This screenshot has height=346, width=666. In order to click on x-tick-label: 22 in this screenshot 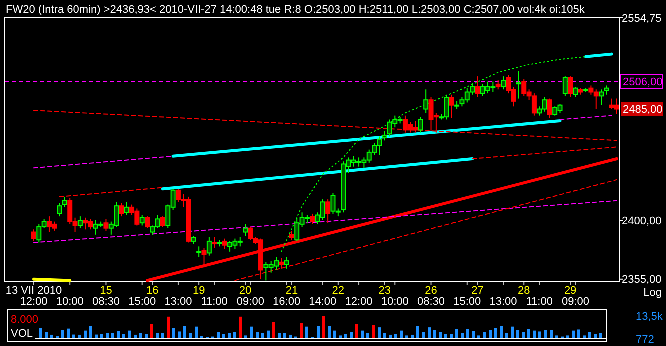, I will do `click(338, 291)`.